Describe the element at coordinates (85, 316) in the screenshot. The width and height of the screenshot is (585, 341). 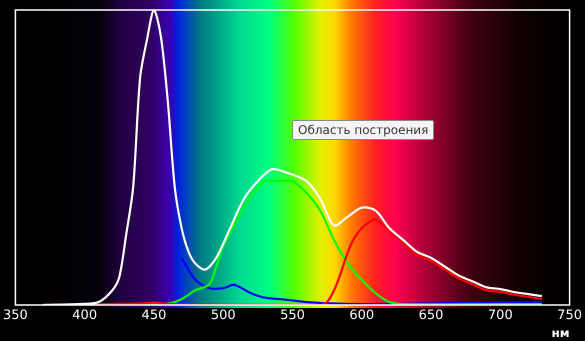
I see `x-tick-label: 400` at that location.